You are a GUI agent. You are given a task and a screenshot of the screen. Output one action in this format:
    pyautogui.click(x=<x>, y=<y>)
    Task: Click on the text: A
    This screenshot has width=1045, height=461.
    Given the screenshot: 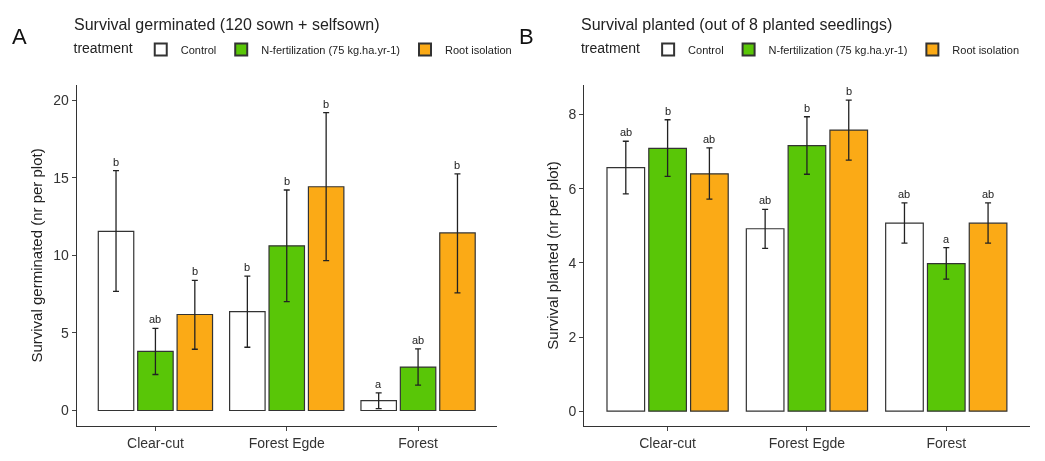 What is the action you would take?
    pyautogui.click(x=19, y=36)
    